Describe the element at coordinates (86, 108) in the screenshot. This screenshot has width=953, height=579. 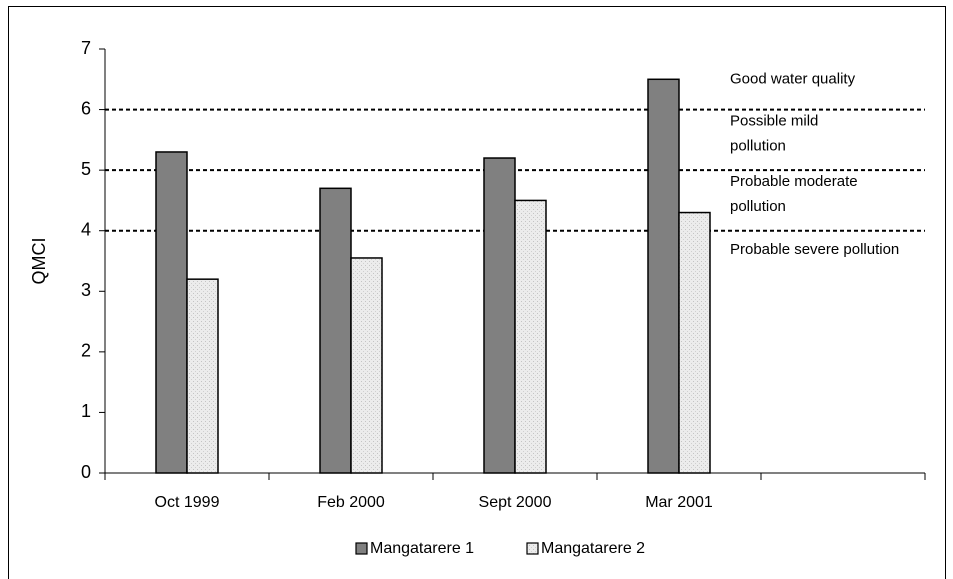
I see `y-tick-label: 6` at that location.